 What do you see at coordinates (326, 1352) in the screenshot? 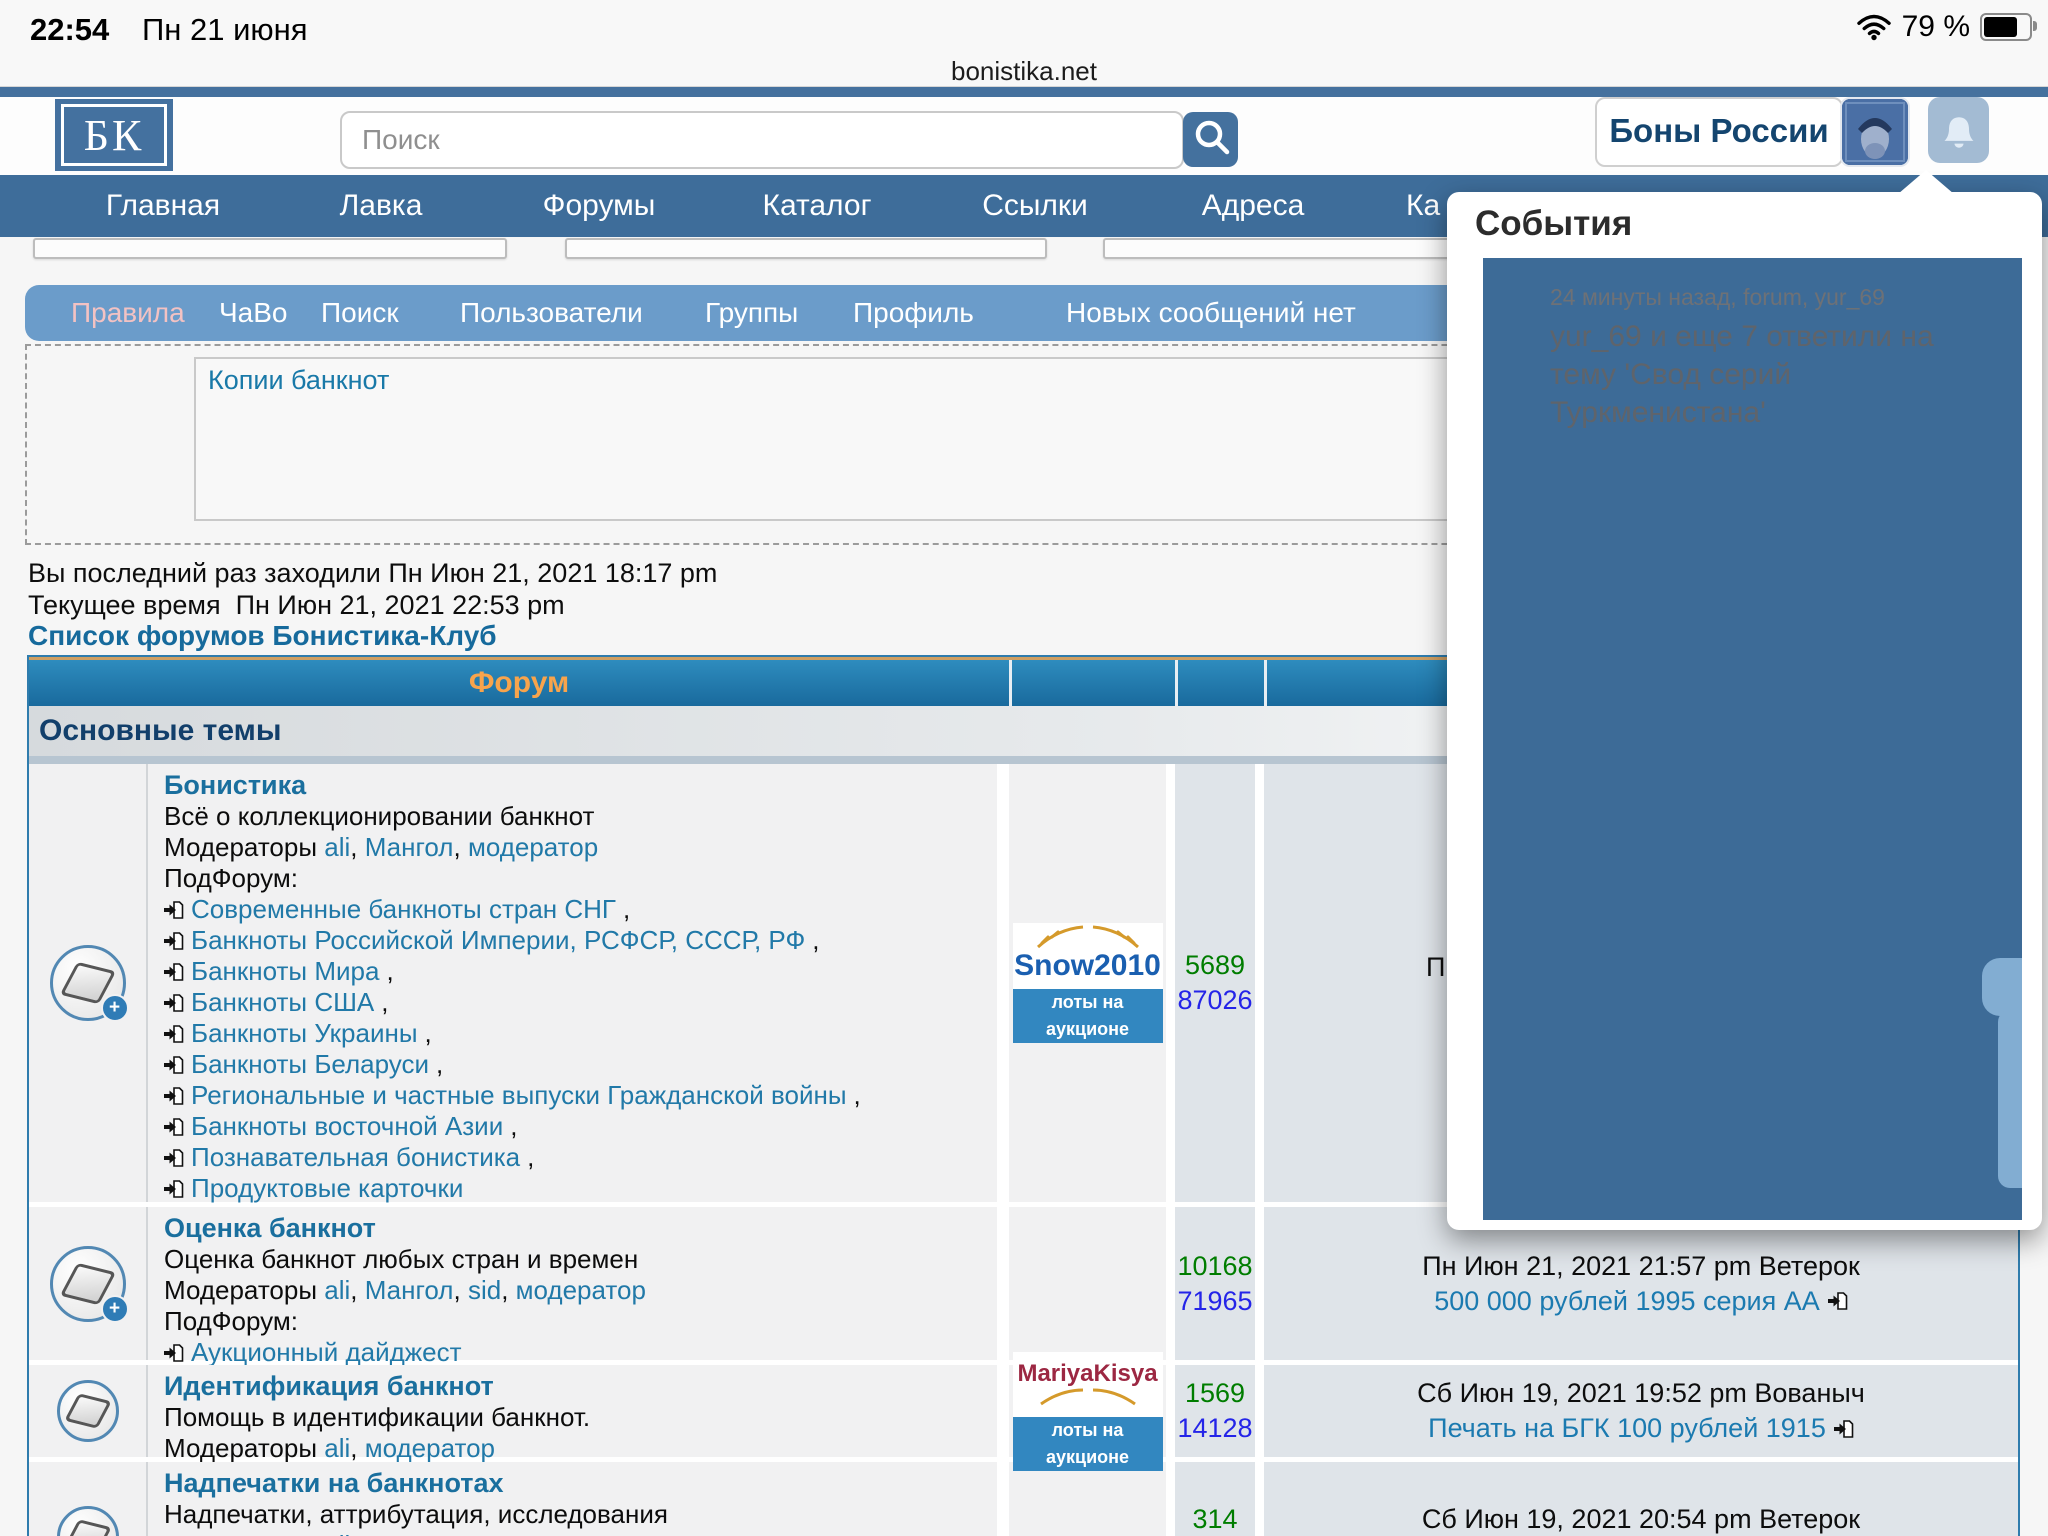
I see `subforum-link: Аукционный дайджест` at bounding box center [326, 1352].